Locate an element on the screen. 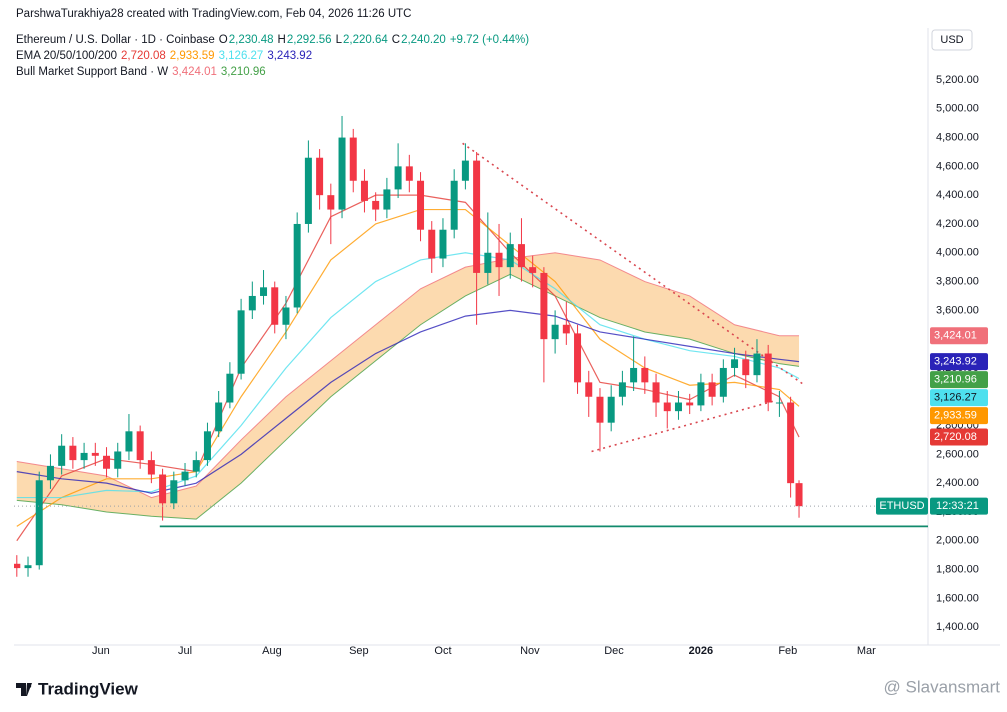  brand: TradingView is located at coordinates (88, 688).